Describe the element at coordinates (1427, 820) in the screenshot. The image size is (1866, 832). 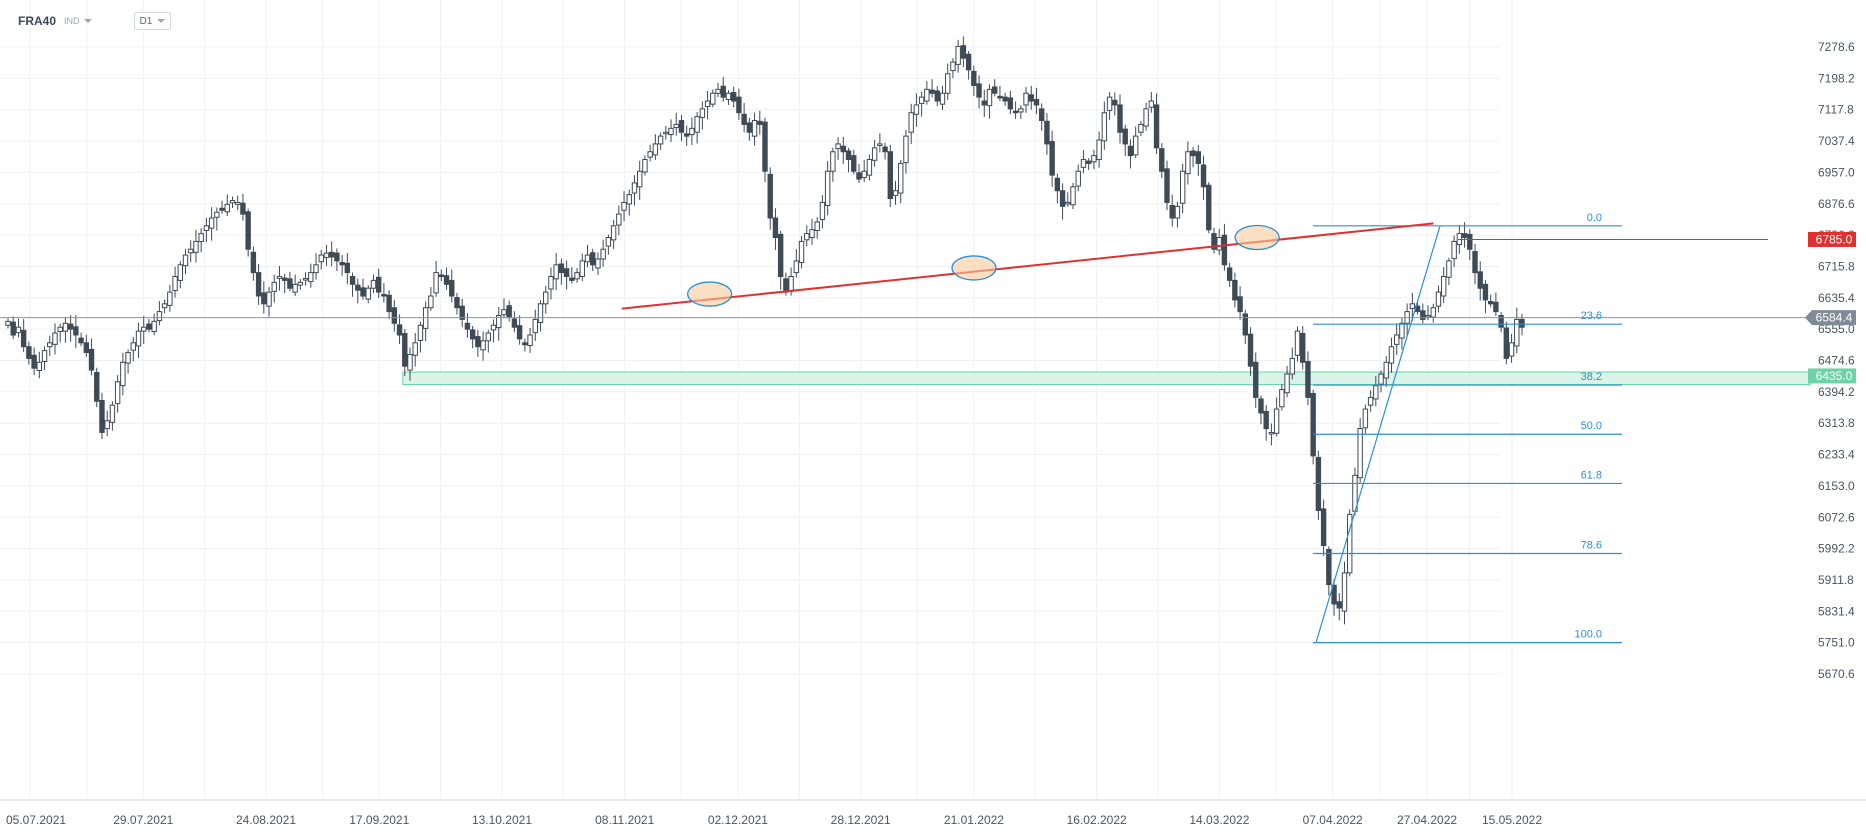
I see `x-tick-label: 27.04.2022` at that location.